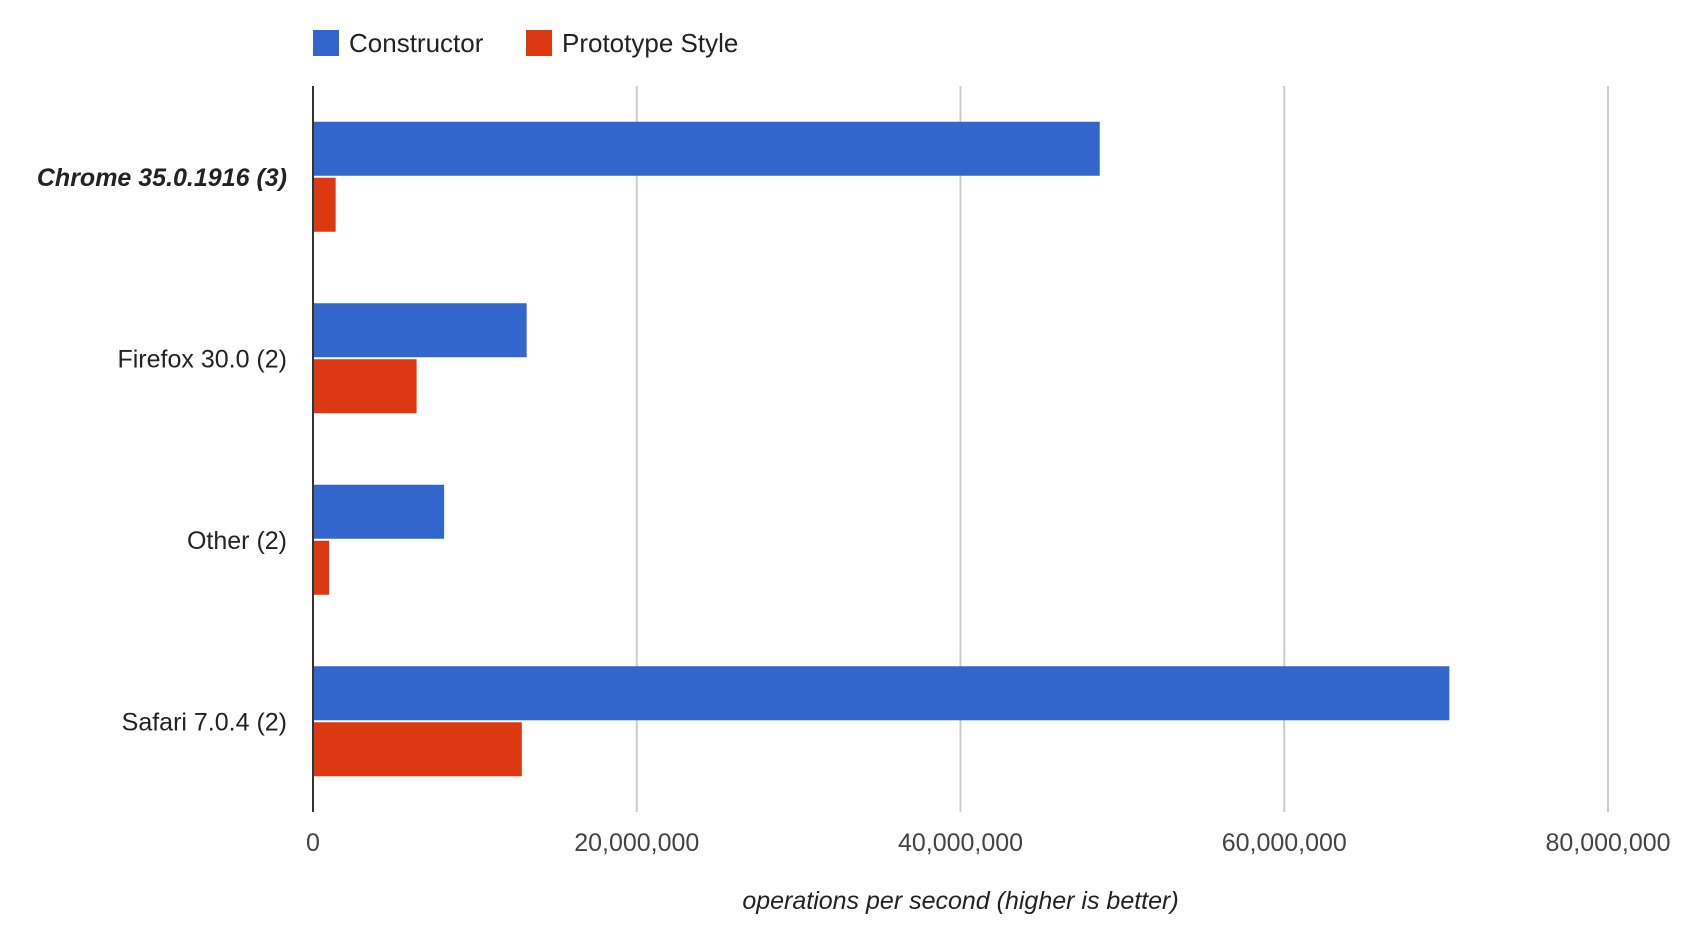 Image resolution: width=1684 pixels, height=926 pixels. I want to click on legend-swatch-prototype-style, so click(539, 43).